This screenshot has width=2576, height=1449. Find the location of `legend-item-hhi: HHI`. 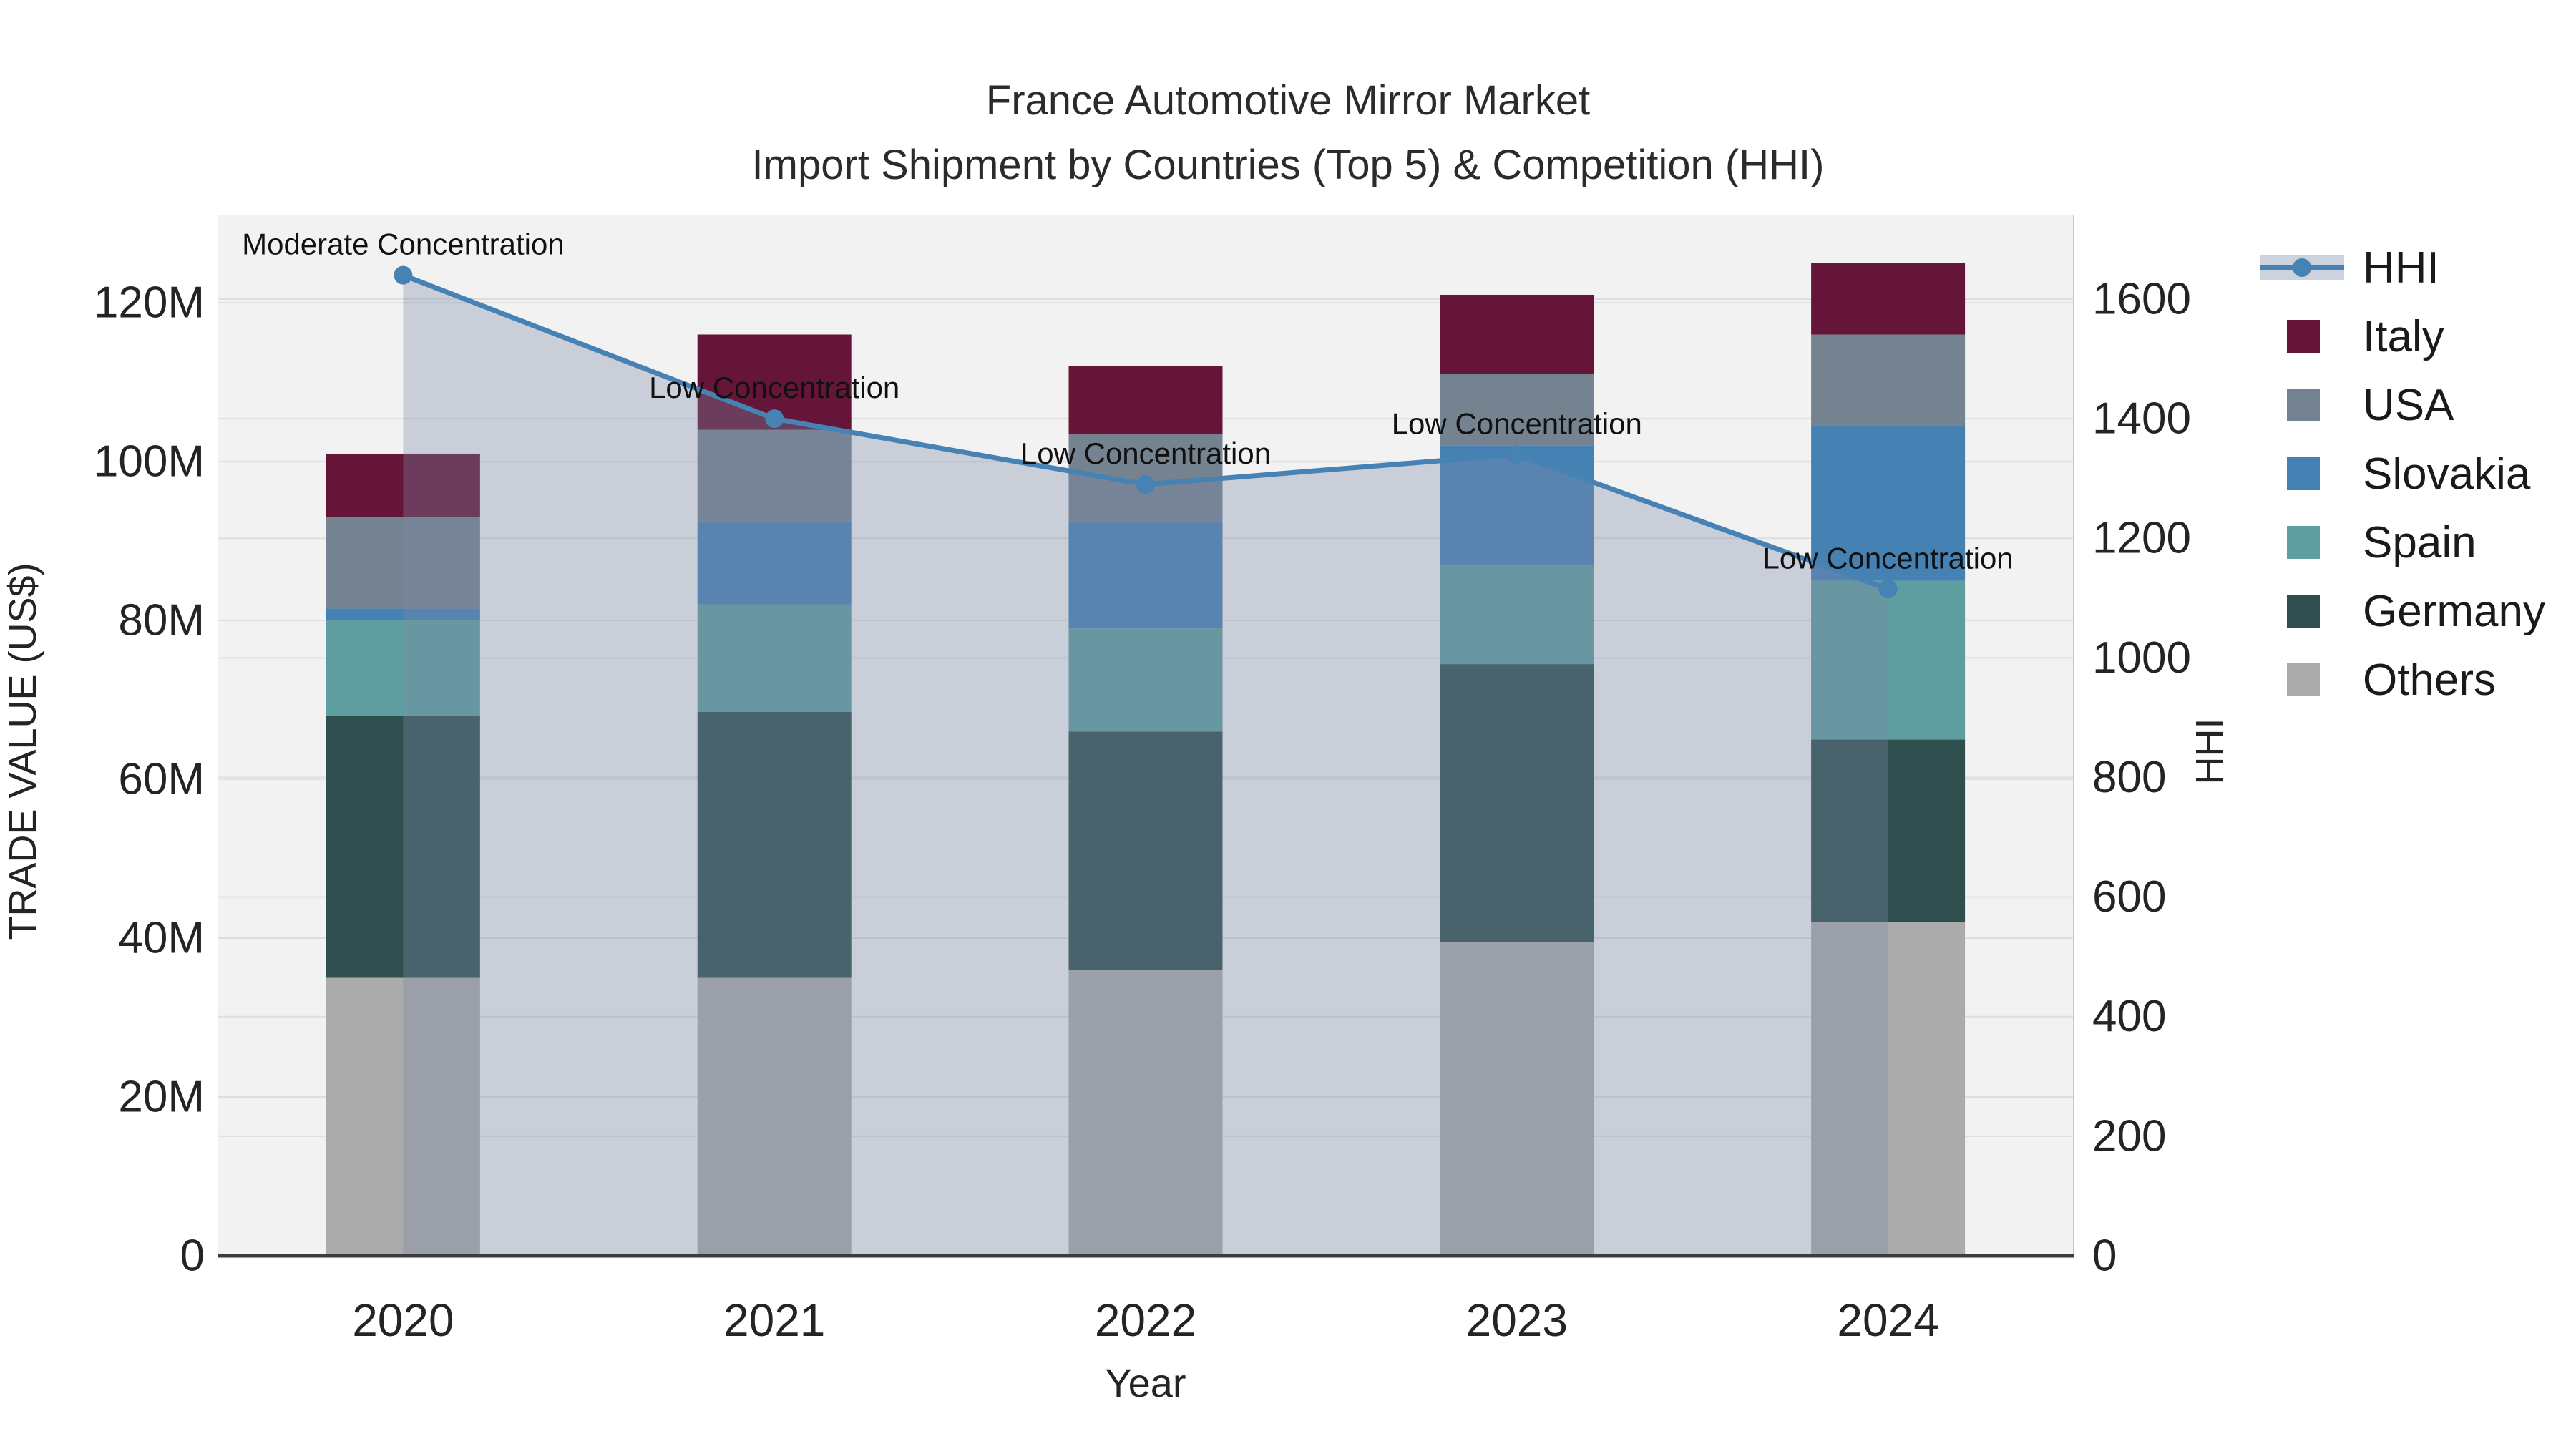

legend-item-hhi: HHI is located at coordinates (2402, 267).